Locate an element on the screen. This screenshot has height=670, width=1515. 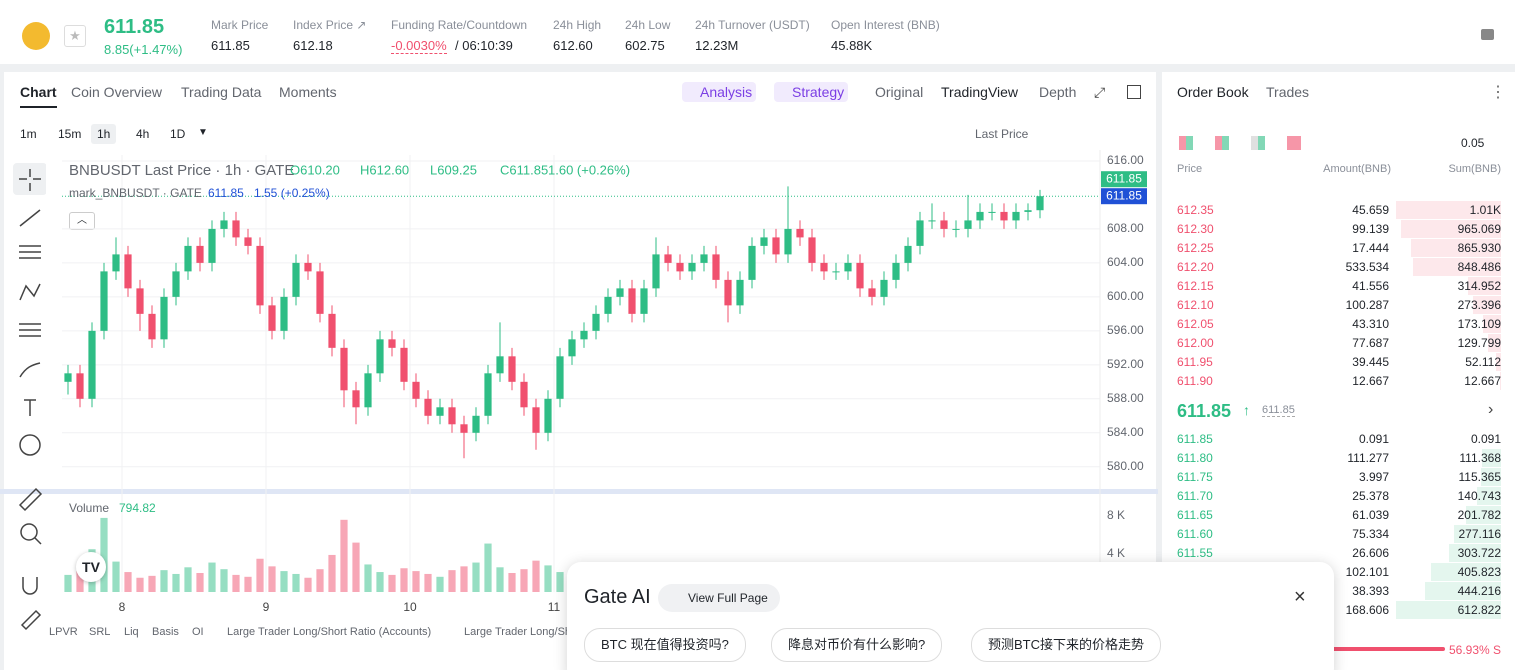
ob-price: 611.85 is located at coordinates (1195, 439).